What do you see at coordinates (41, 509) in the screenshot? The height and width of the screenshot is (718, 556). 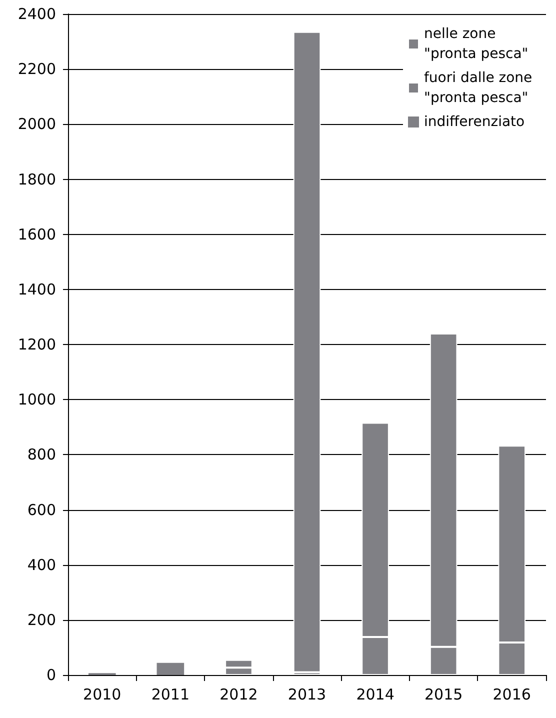 I see `y-tick-label: 600` at bounding box center [41, 509].